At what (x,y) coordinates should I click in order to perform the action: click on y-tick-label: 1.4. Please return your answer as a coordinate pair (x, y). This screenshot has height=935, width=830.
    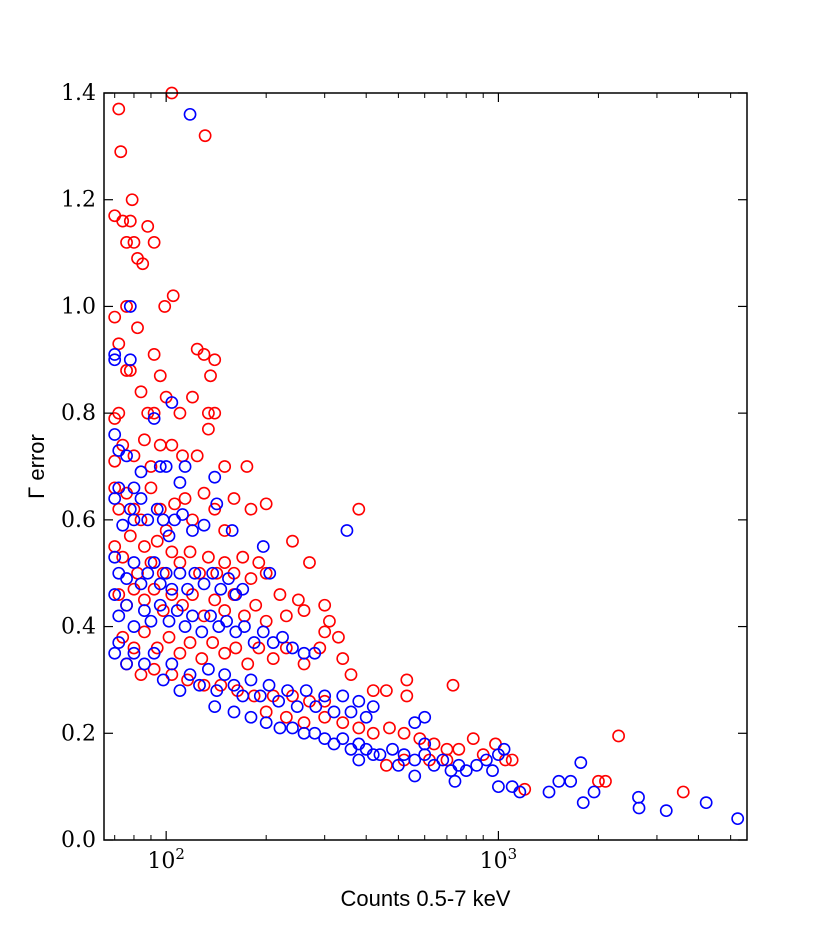
    Looking at the image, I should click on (78, 93).